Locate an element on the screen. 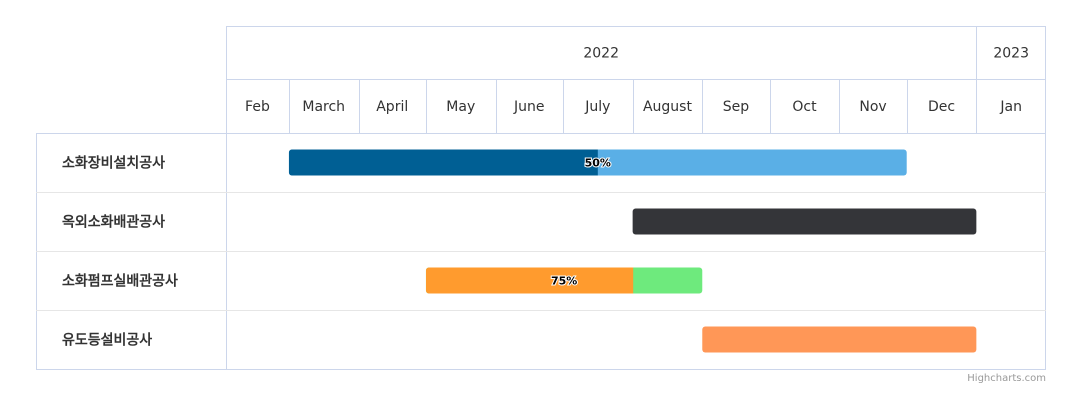 This screenshot has width=1090, height=407. completion-label: 50% is located at coordinates (598, 163).